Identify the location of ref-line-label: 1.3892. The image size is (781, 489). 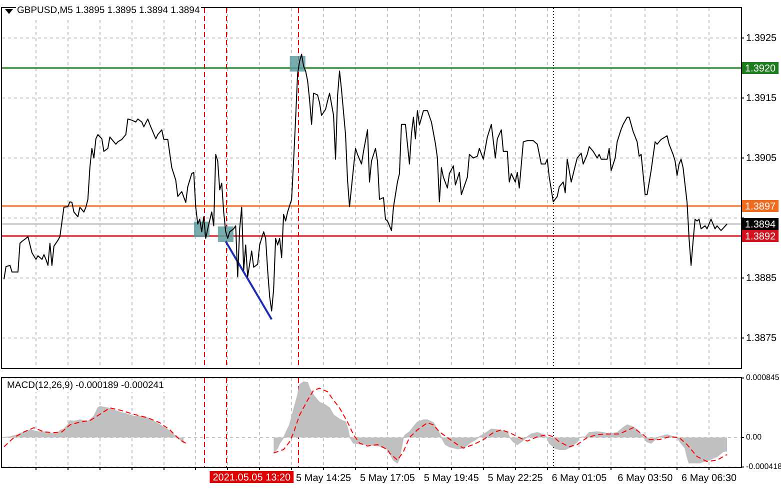
(760, 236).